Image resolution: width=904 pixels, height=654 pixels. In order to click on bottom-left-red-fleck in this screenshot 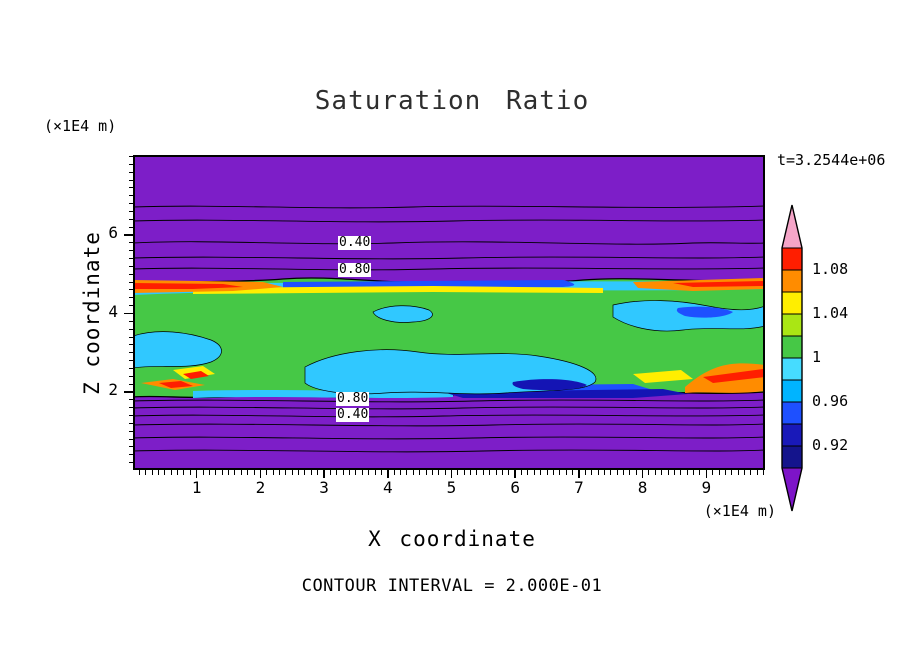, I will do `click(176, 384)`.